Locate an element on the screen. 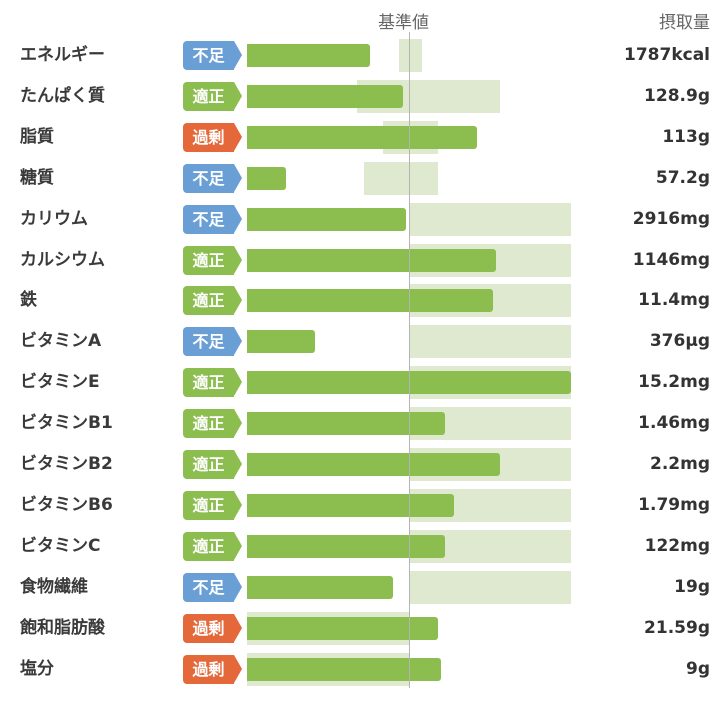 The image size is (722, 704). intake-value: 113g is located at coordinates (686, 136).